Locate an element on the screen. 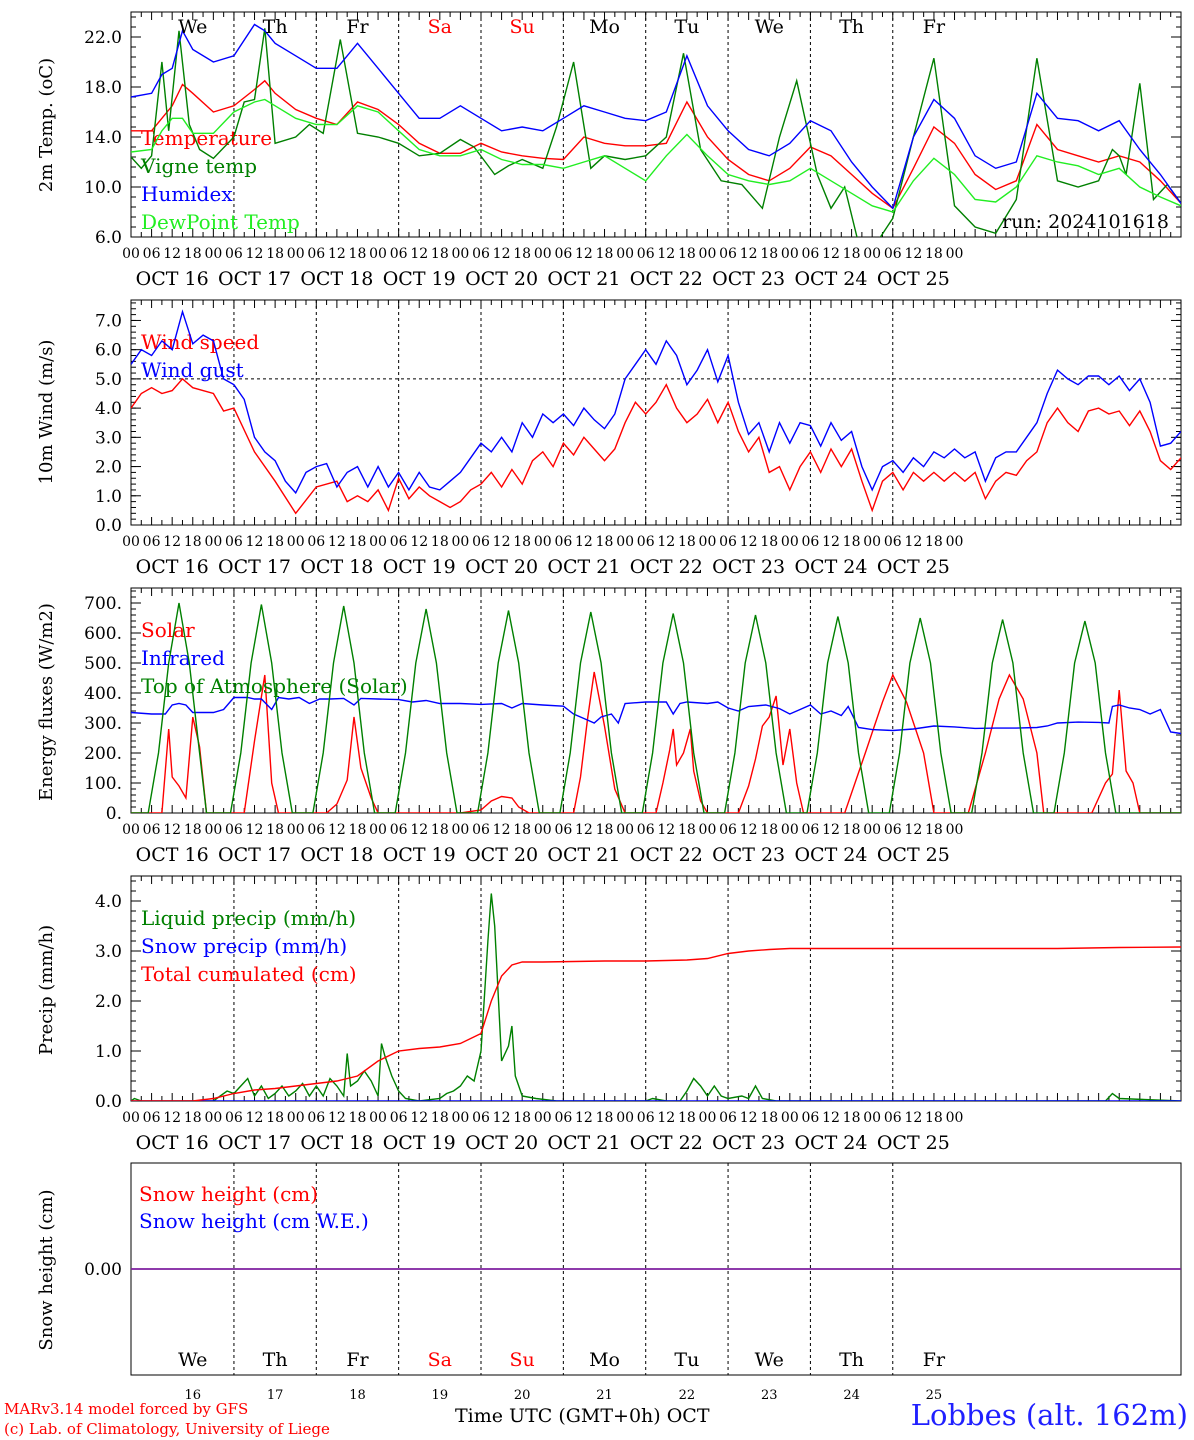  weekday-label: Su is located at coordinates (522, 1360).